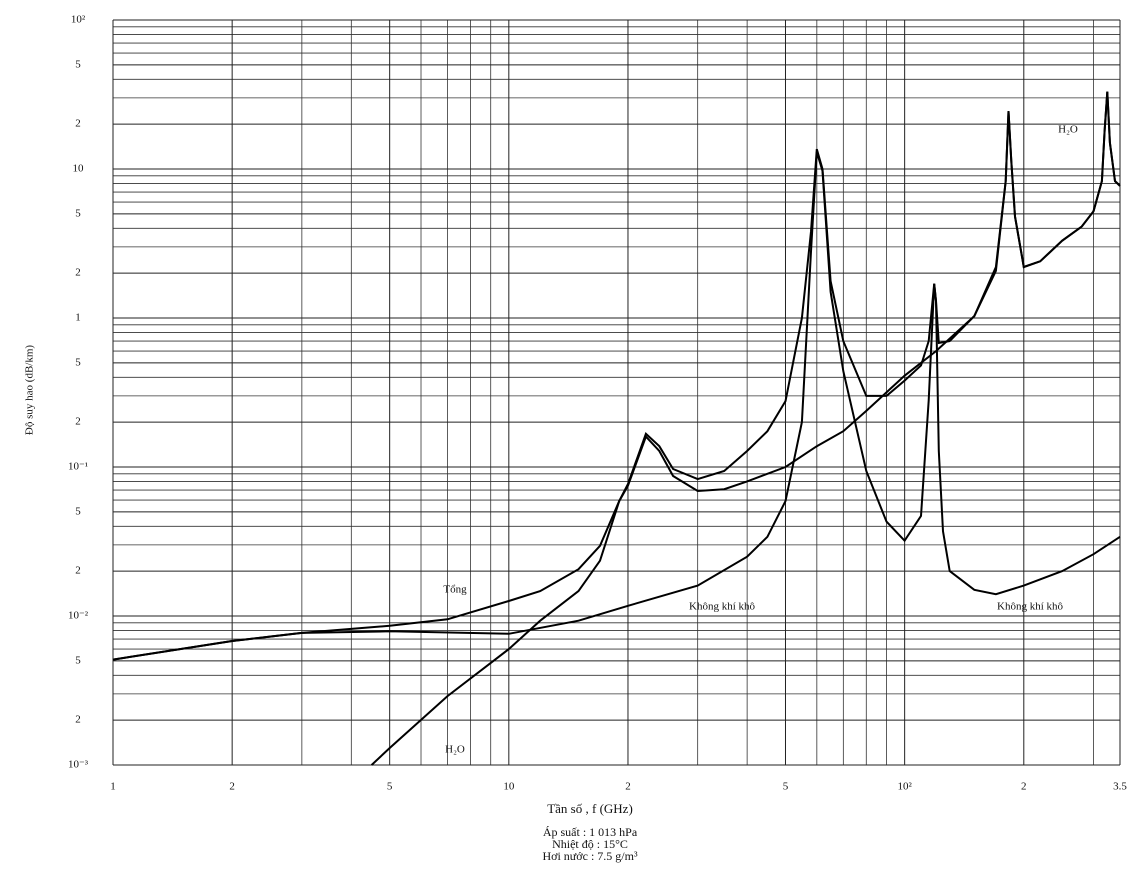  I want to click on x-tick-label: 1, so click(113, 787).